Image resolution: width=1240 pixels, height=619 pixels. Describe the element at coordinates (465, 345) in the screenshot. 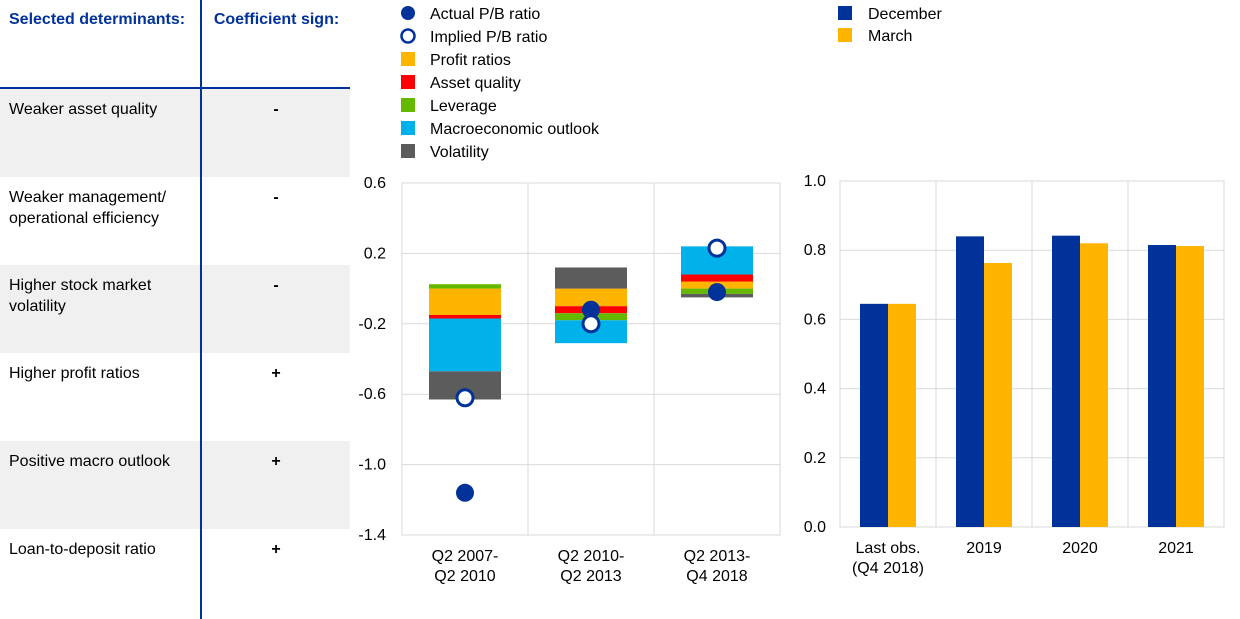

I see `bar-macroeconomic-outlook` at that location.